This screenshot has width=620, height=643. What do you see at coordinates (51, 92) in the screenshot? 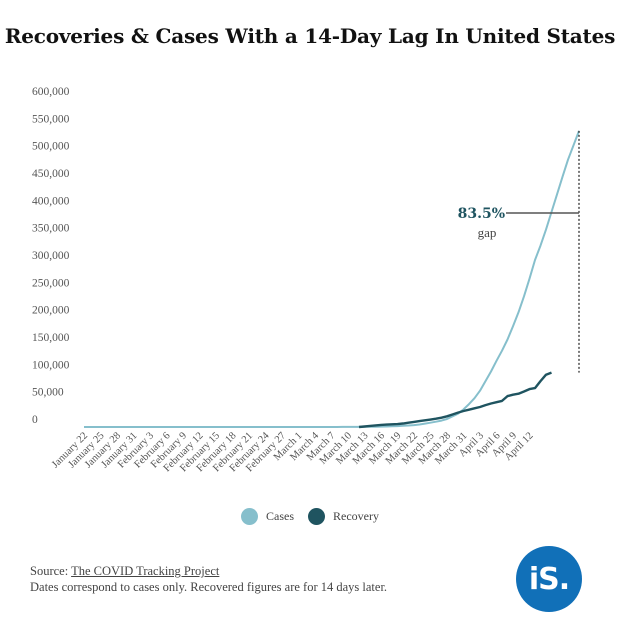
I see `y-tick-label: 600,000` at bounding box center [51, 92].